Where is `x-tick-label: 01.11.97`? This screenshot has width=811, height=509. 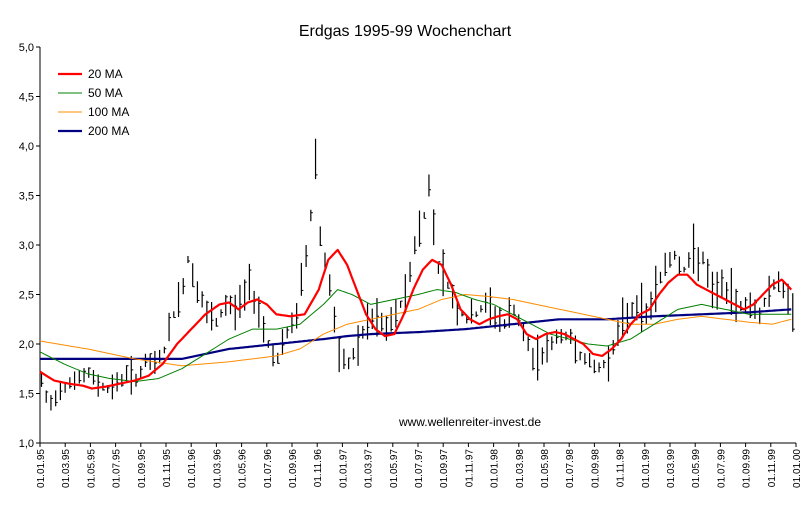 x-tick-label: 01.11.97 is located at coordinates (469, 468).